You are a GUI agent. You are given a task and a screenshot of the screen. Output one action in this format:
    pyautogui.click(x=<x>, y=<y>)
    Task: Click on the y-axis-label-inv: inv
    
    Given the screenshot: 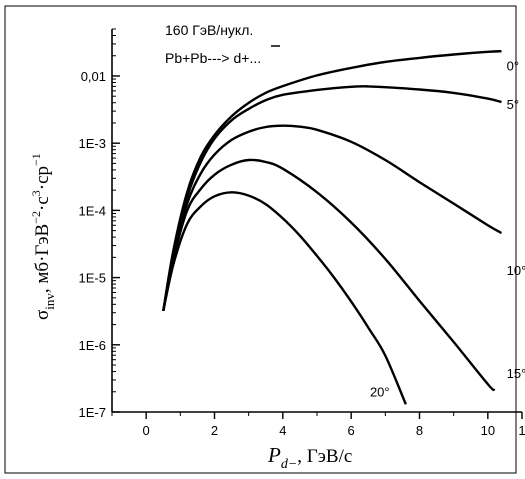 What is the action you would take?
    pyautogui.click(x=49, y=301)
    